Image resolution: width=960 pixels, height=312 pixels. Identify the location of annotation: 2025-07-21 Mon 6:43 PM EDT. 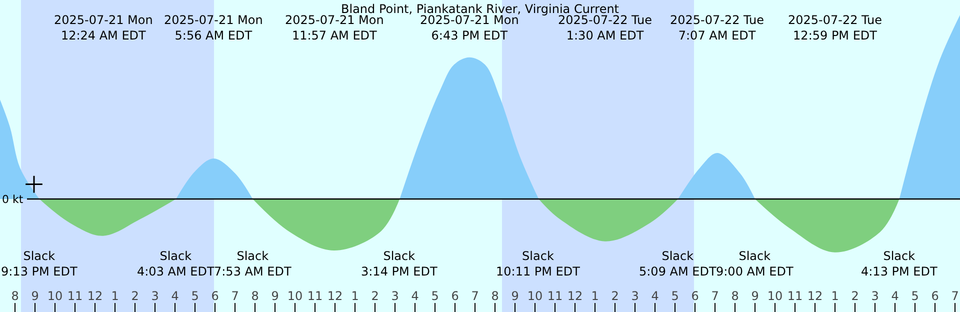
(469, 28).